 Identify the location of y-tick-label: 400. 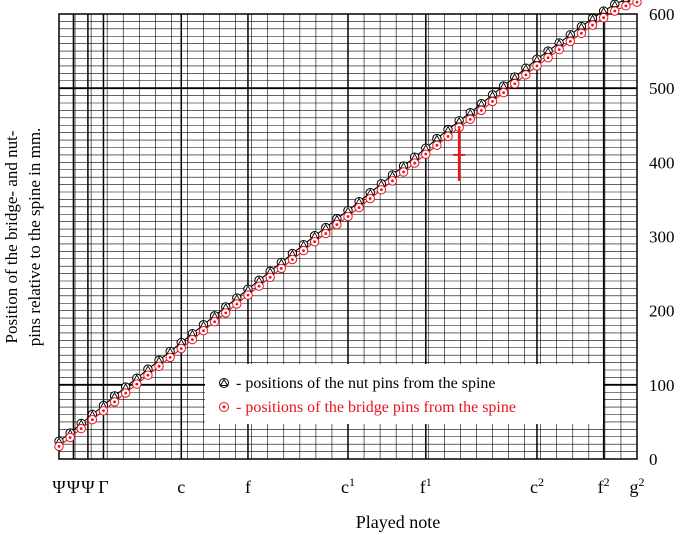
(662, 162).